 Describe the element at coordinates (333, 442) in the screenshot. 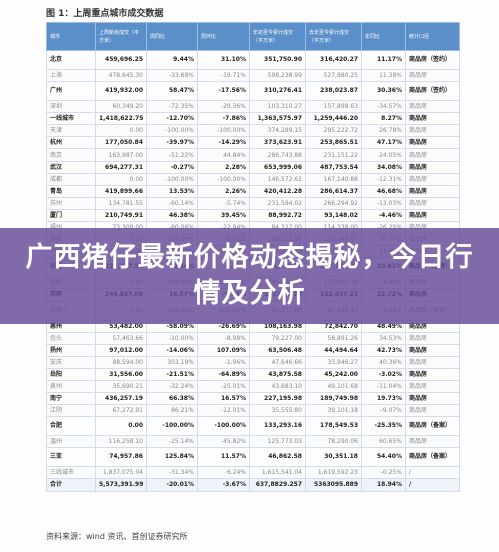

I see `value-cell: 78,290.06` at that location.